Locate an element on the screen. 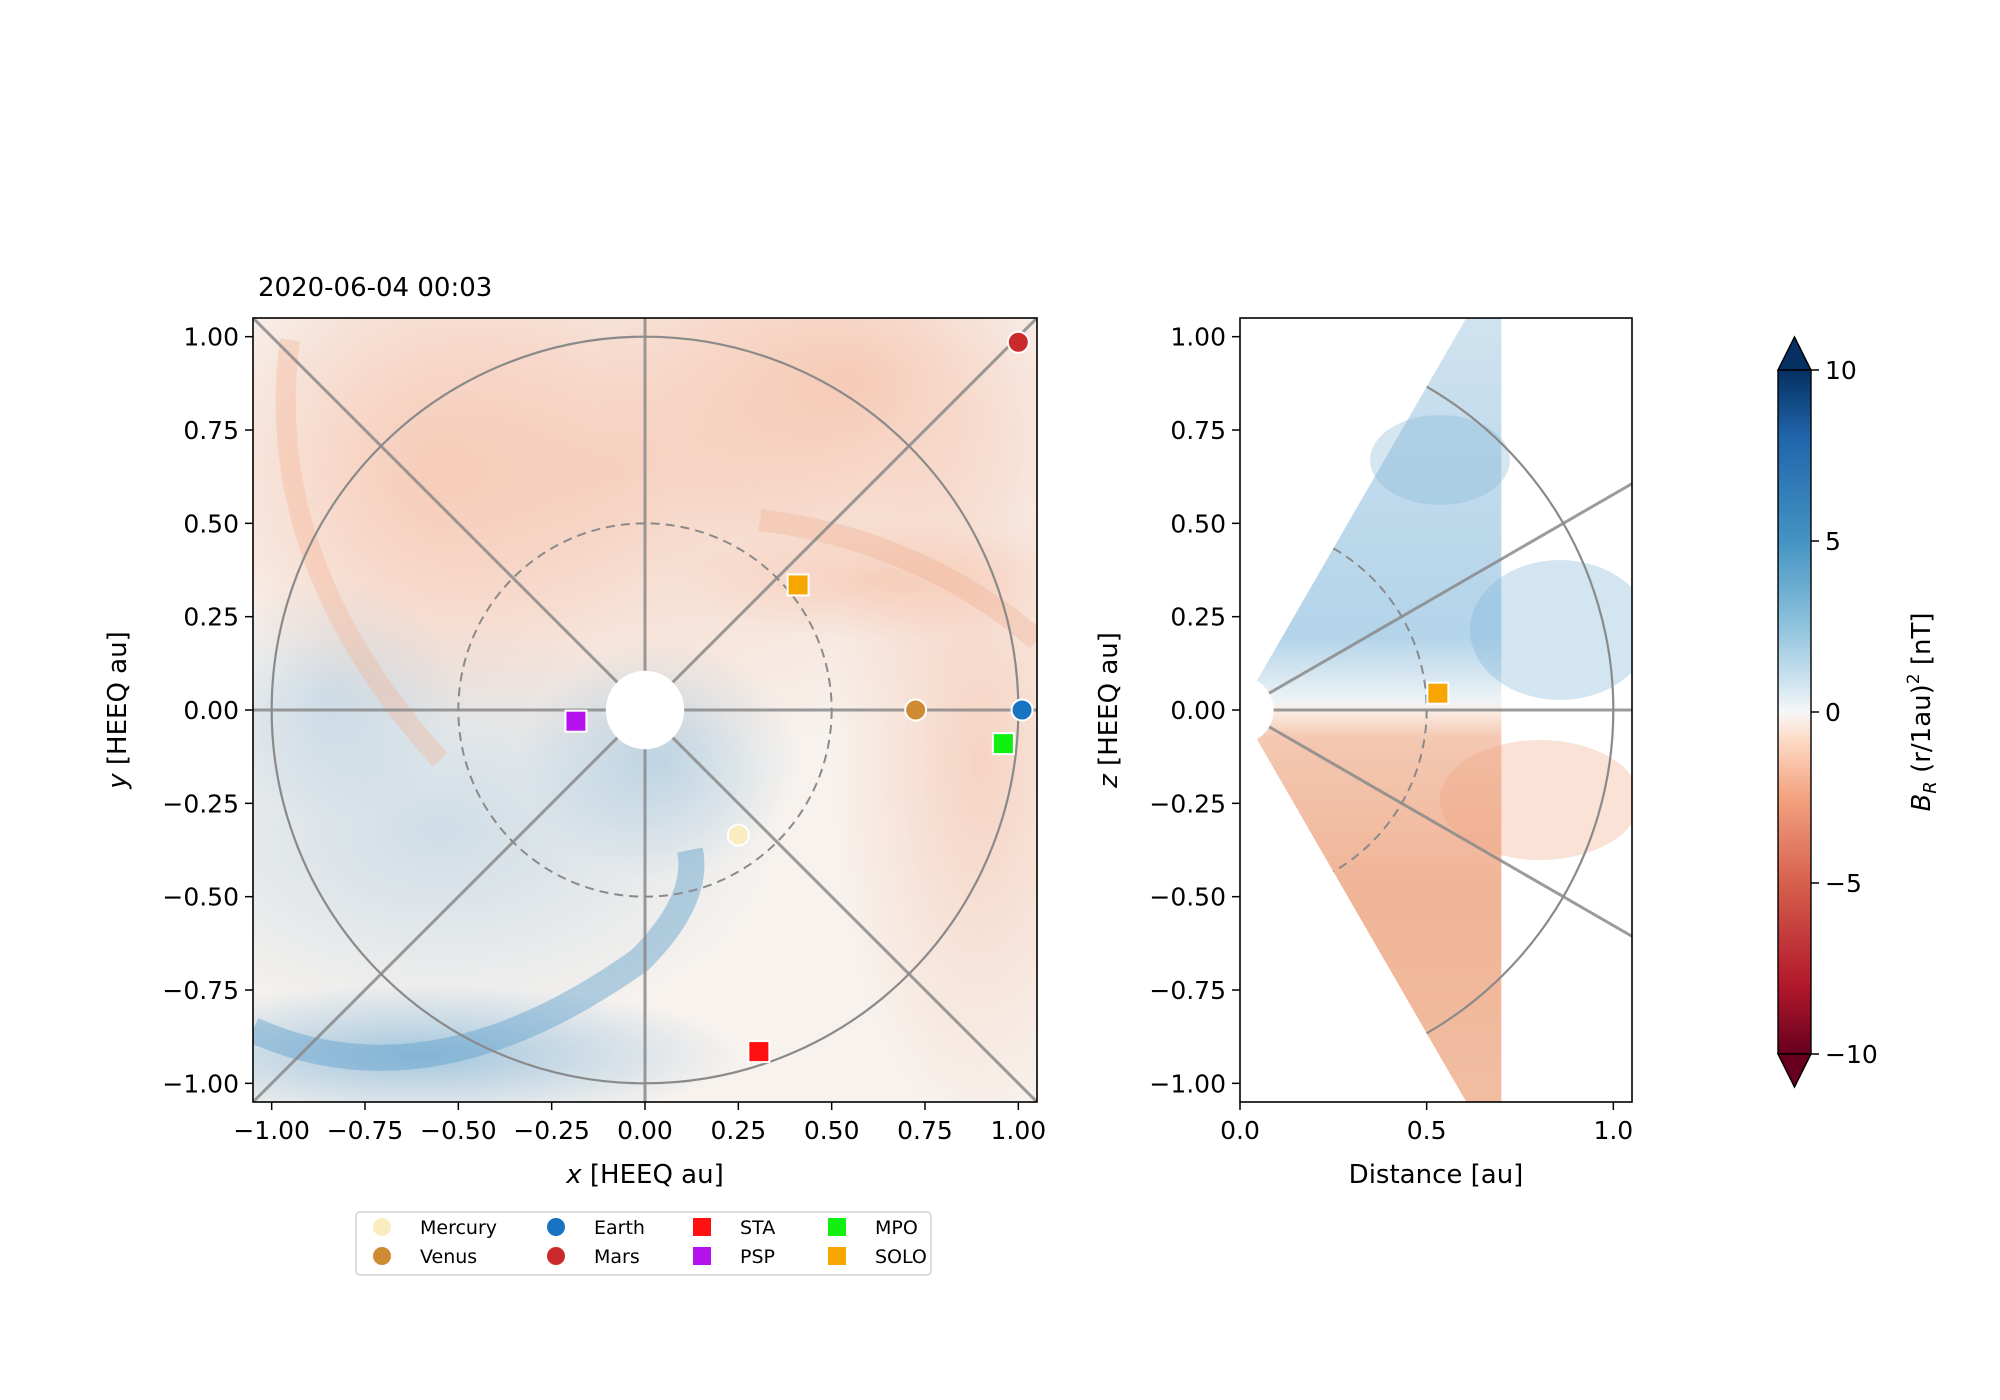  meridional-ytick-label: −1.00 is located at coordinates (1187, 1083).